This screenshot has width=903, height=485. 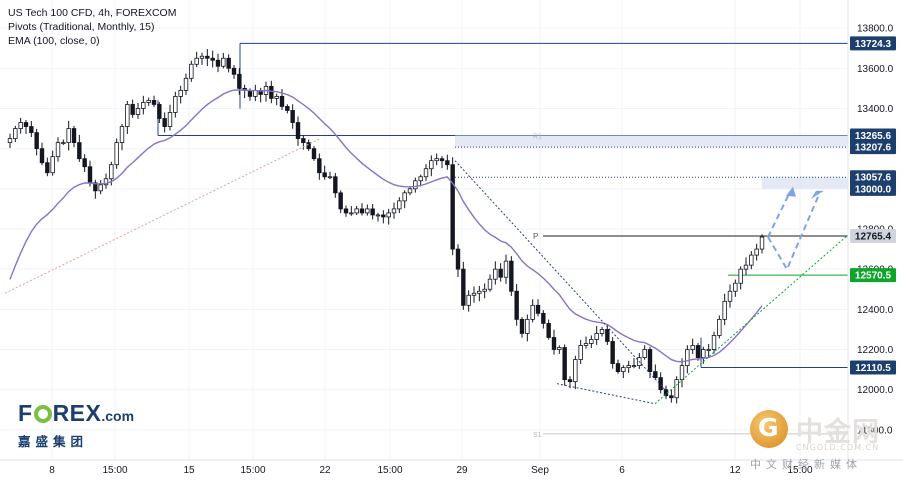 I want to click on price-label: 12765.4, so click(x=873, y=236).